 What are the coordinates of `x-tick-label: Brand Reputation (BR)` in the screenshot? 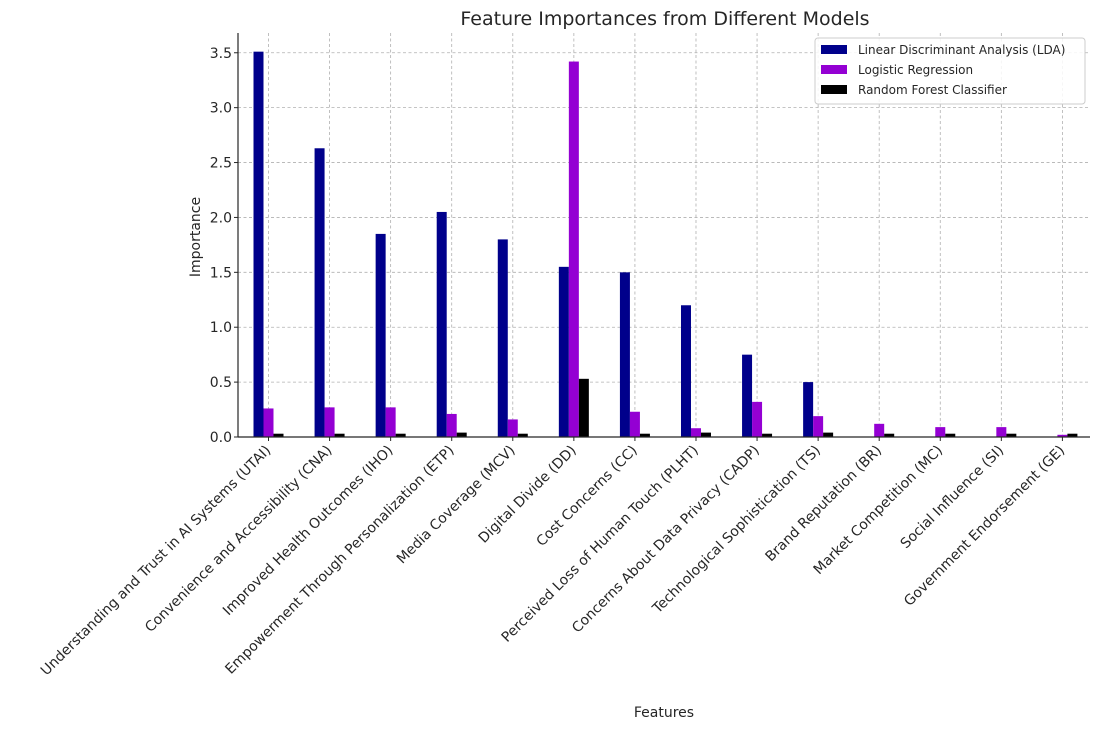 It's located at (824, 504).